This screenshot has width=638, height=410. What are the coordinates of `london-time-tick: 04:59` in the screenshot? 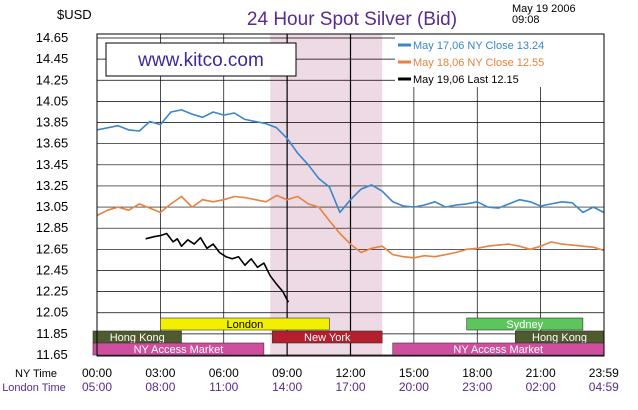 It's located at (604, 387).